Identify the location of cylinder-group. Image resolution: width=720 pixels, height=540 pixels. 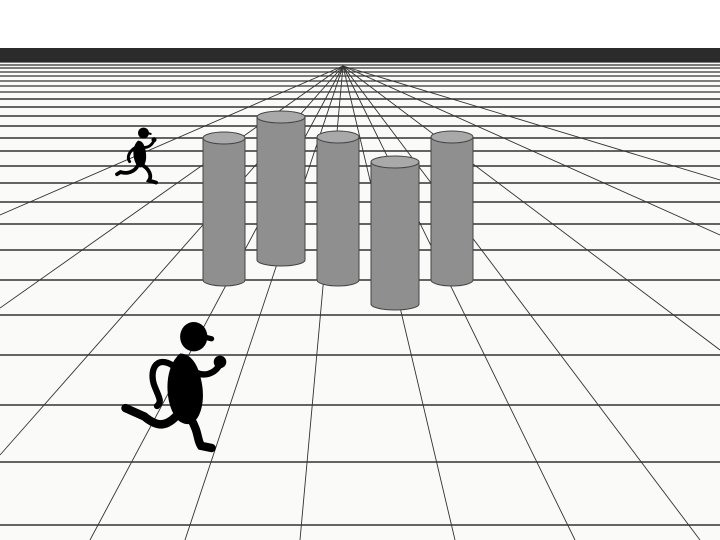
(338, 210).